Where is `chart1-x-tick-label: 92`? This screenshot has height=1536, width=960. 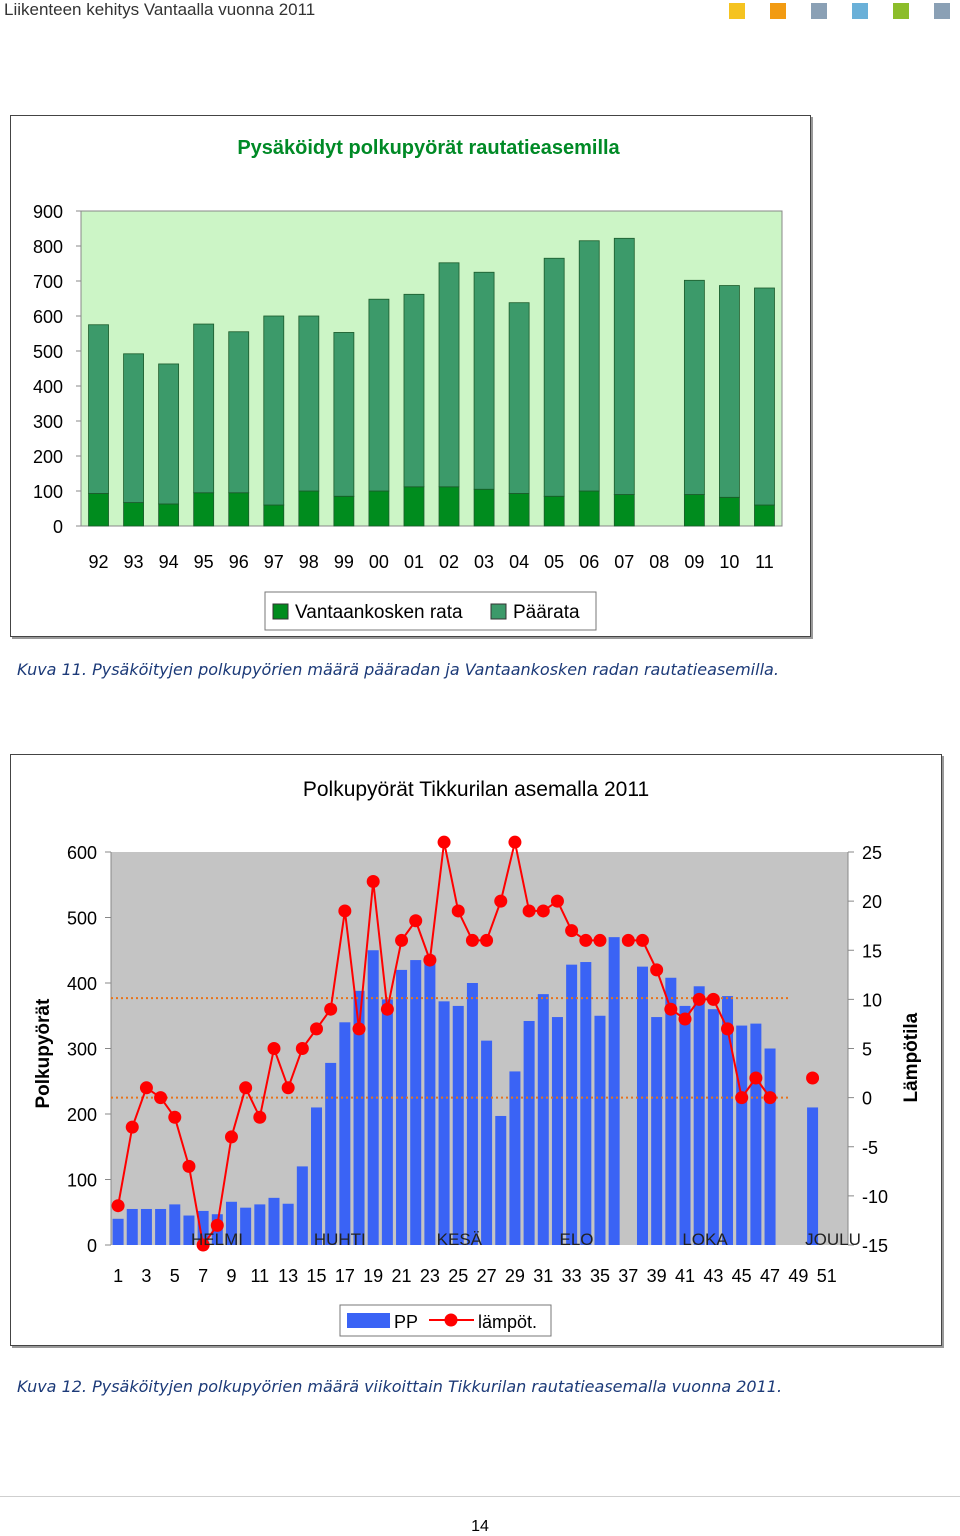 chart1-x-tick-label: 92 is located at coordinates (99, 562).